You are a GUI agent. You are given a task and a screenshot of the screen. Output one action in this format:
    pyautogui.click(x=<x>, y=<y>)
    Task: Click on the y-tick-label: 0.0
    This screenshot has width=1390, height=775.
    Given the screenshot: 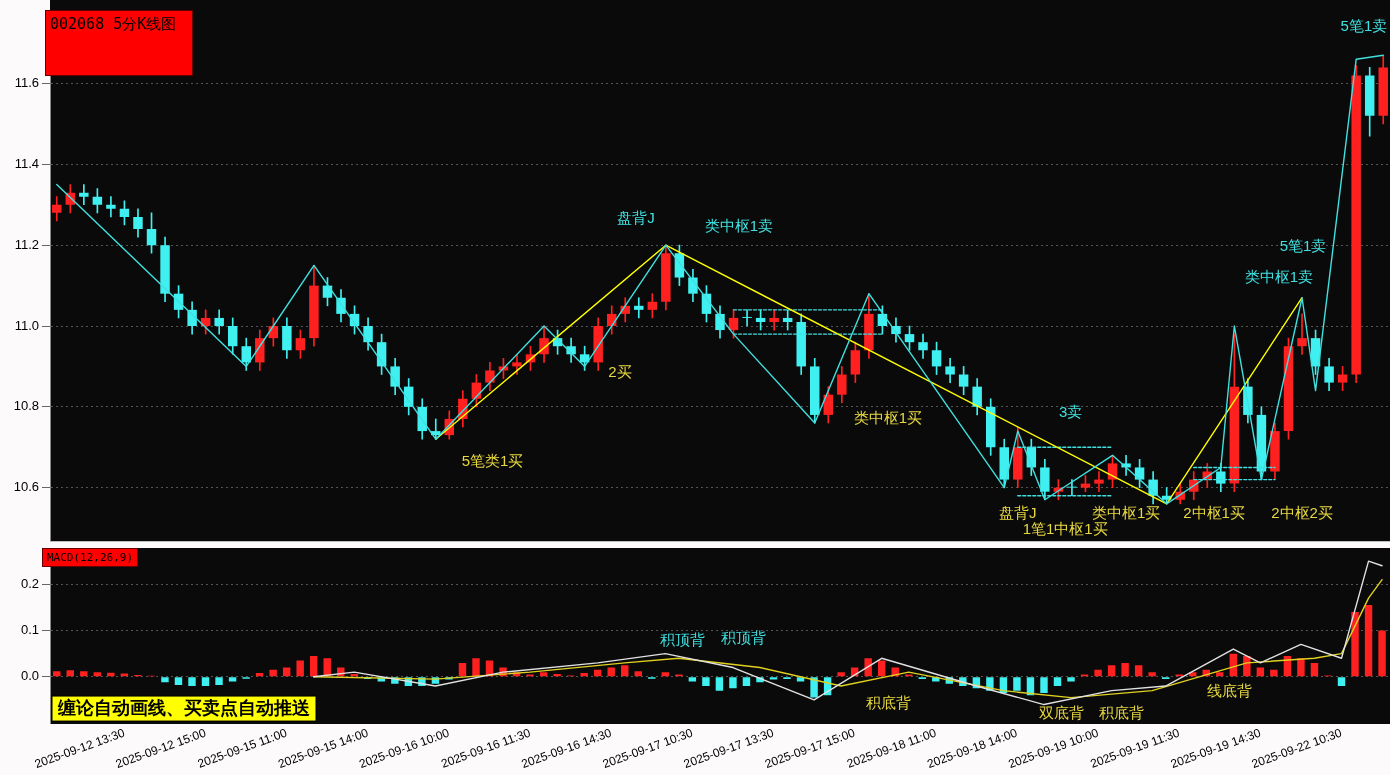 What is the action you would take?
    pyautogui.click(x=29, y=676)
    